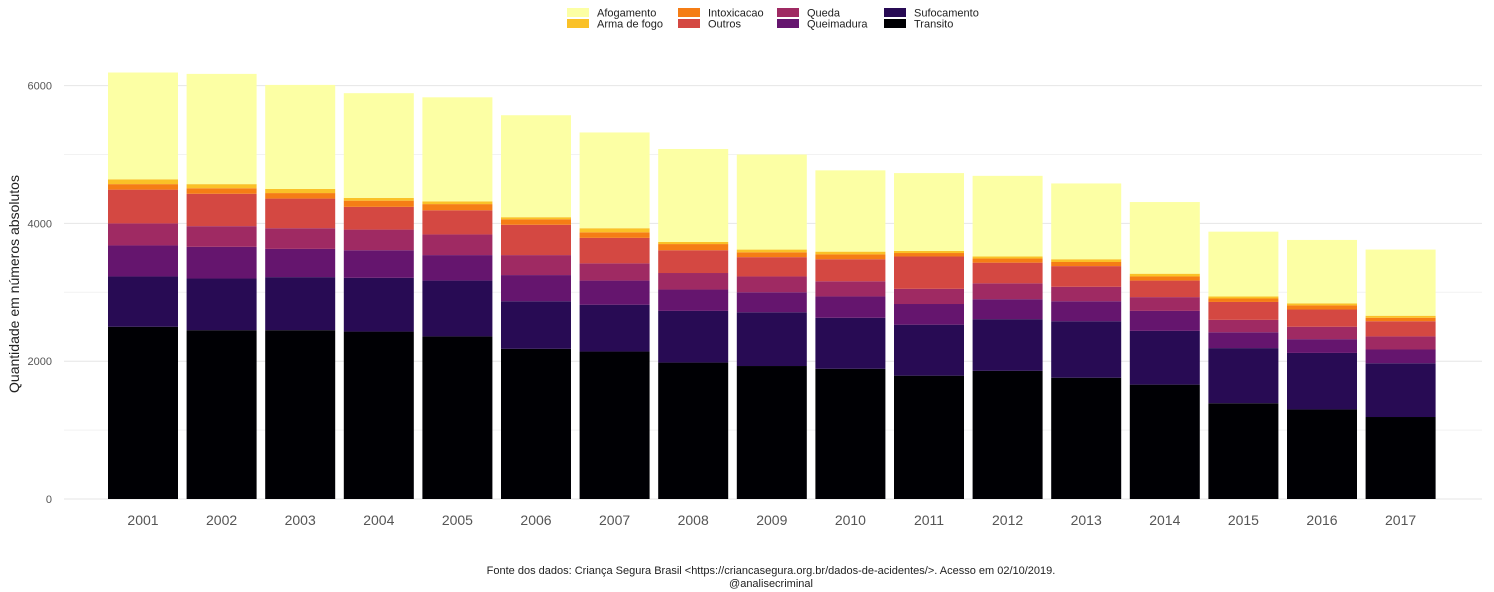 Image resolution: width=1494 pixels, height=592 pixels. Describe the element at coordinates (535, 520) in the screenshot. I see `x-tick-label: 2006` at that location.